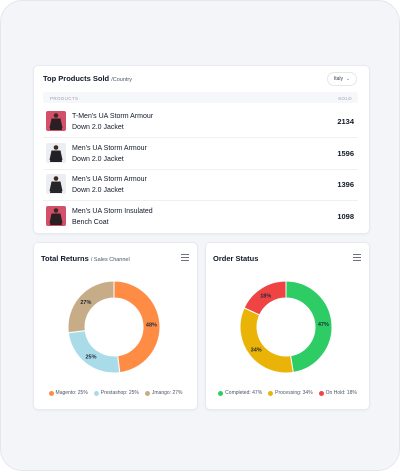  What do you see at coordinates (345, 184) in the screenshot?
I see `sold-count: 1396` at bounding box center [345, 184].